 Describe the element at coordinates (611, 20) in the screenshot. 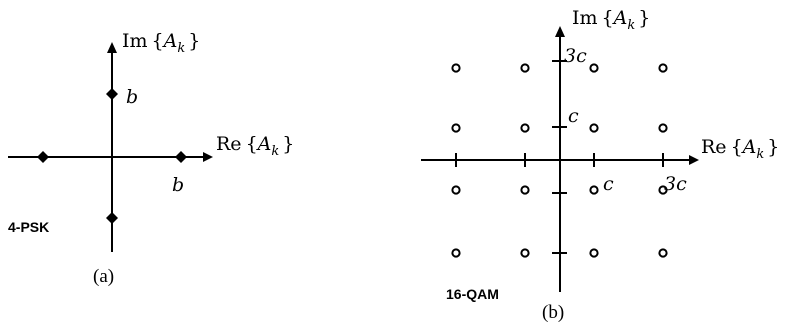

I see `b-im-label: Im {Ak}` at that location.